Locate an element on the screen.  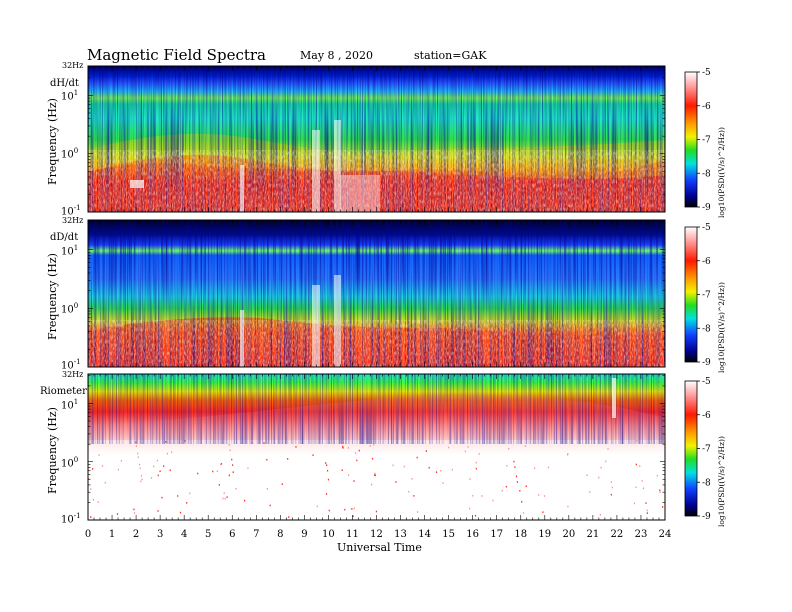
x-tick-label: 10 is located at coordinates (328, 534).